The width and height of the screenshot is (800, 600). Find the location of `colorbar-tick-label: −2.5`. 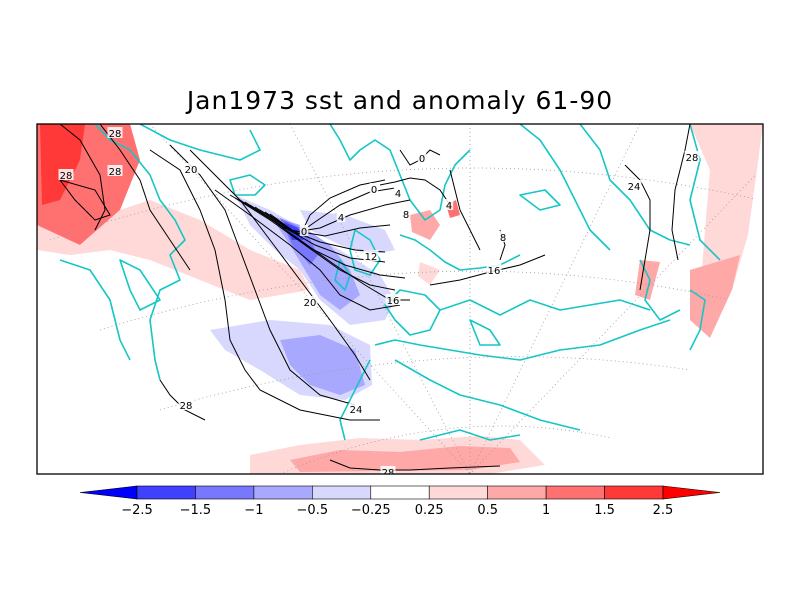

colorbar-tick-label: −2.5 is located at coordinates (137, 510).